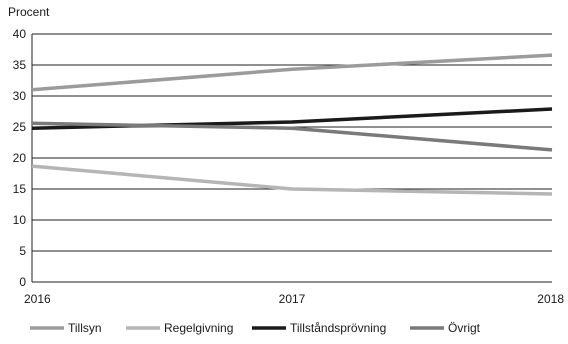 This screenshot has width=568, height=344. What do you see at coordinates (20, 65) in the screenshot?
I see `y-tick-35: 35` at bounding box center [20, 65].